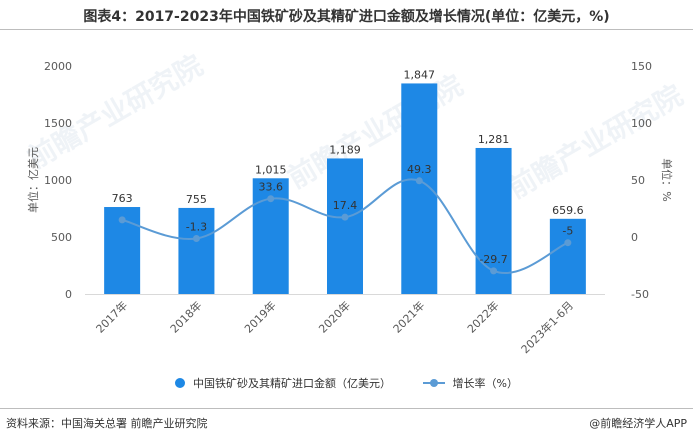 This screenshot has height=441, width=693. I want to click on y-right-tick-label: 0, so click(634, 237).